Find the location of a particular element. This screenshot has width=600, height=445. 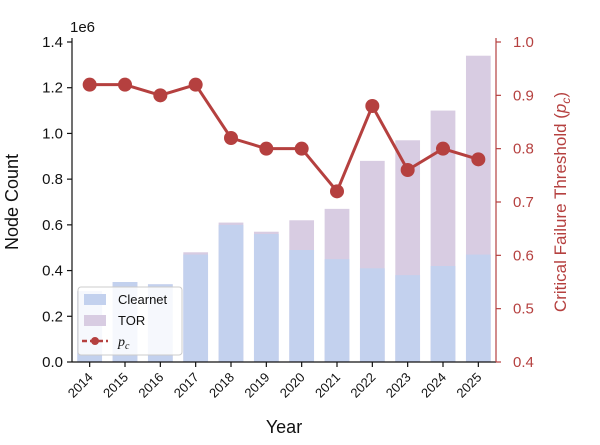

pc-point-2015 is located at coordinates (125, 84).